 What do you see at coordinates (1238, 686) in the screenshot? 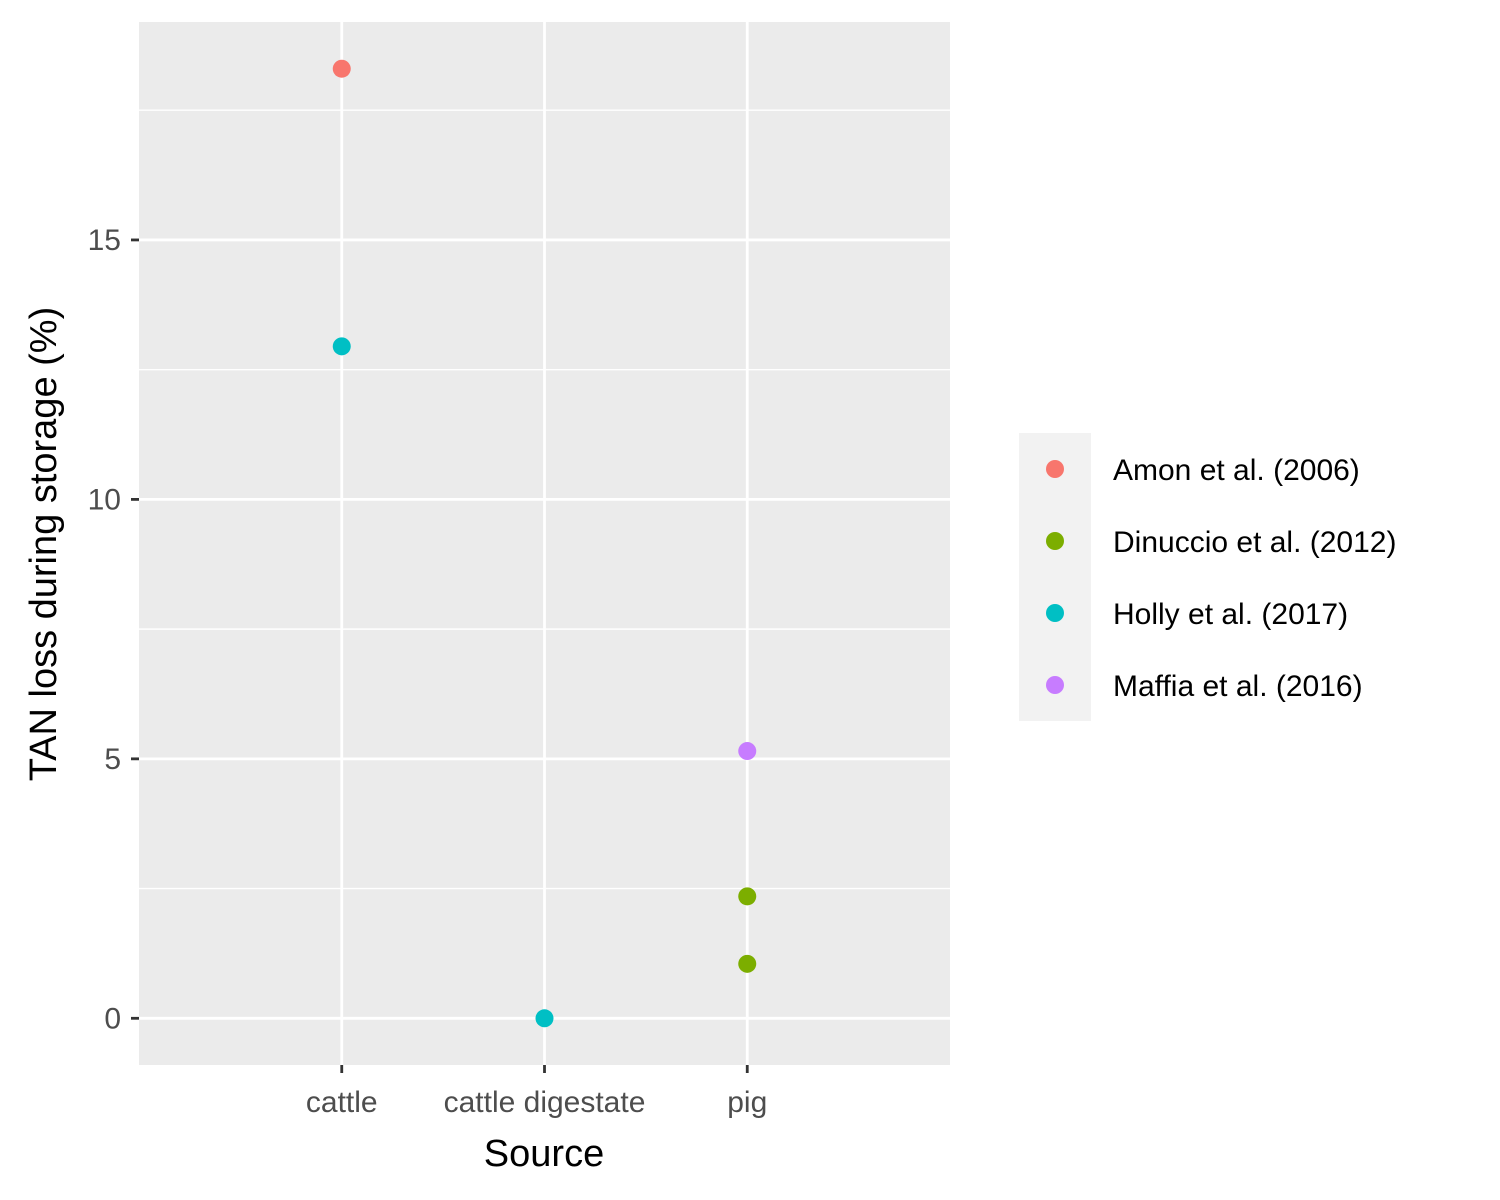
I see `legend-label: Maffia et al. (2016)` at bounding box center [1238, 686].